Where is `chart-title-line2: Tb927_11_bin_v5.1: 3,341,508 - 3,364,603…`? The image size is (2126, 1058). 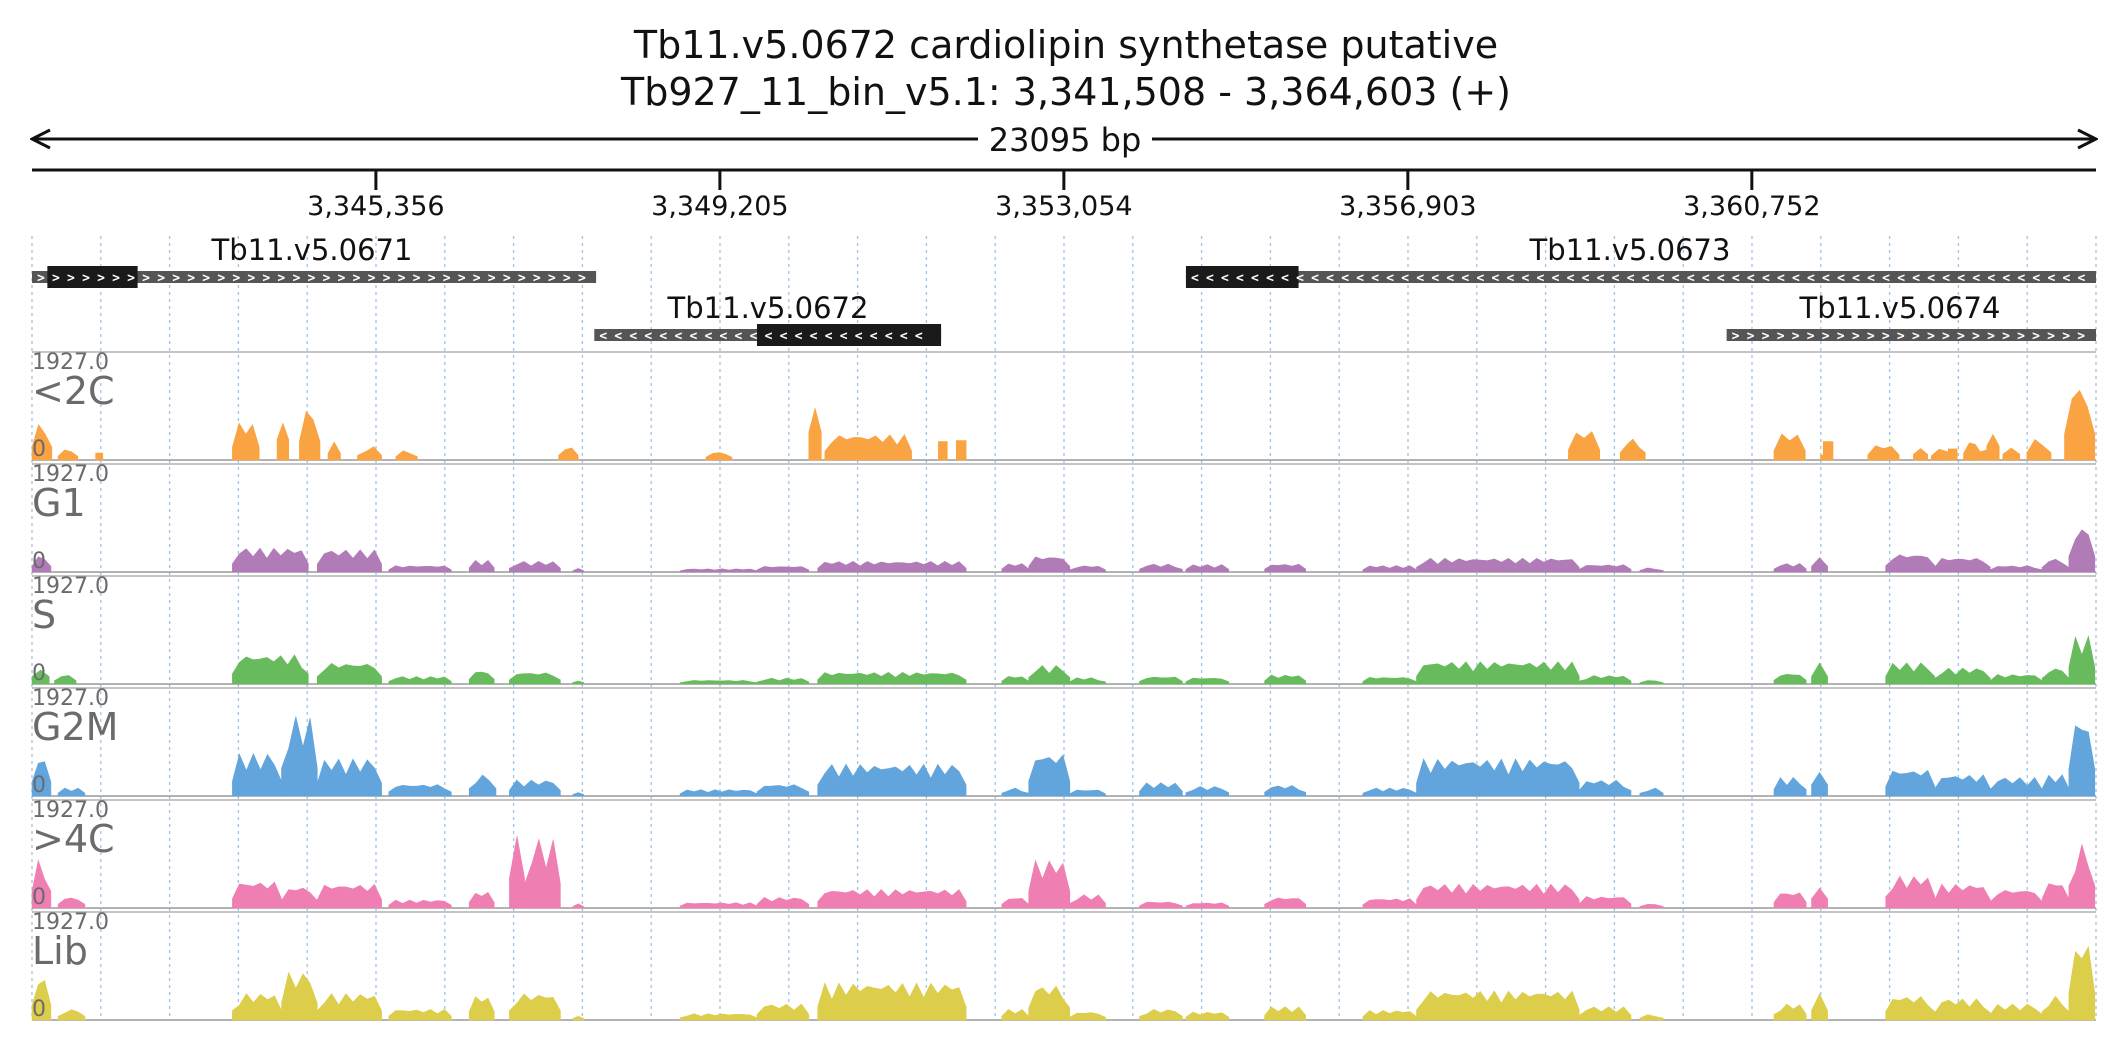
chart-title-line2: Tb927_11_bin_v5.1: 3,341,508 - 3,364,603… is located at coordinates (1065, 92).